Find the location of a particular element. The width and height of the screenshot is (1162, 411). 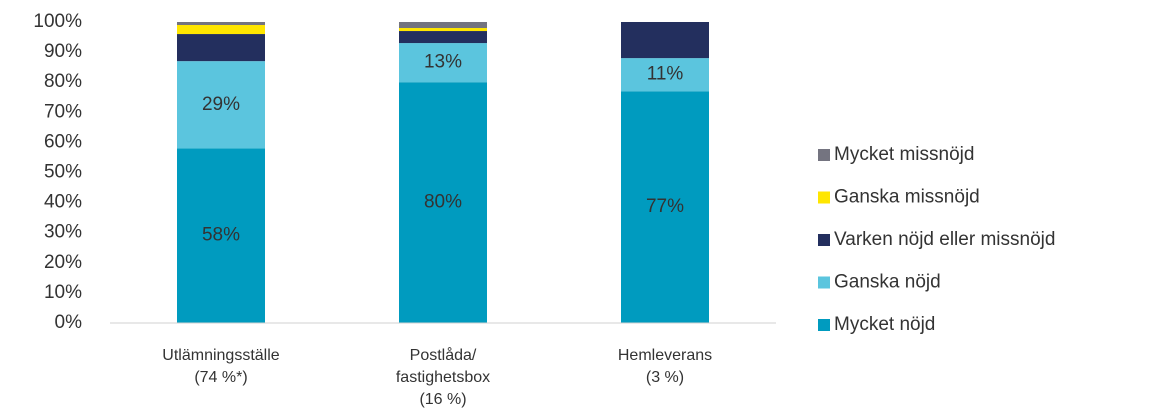

x-tick-label: Postlåda/ is located at coordinates (443, 355).